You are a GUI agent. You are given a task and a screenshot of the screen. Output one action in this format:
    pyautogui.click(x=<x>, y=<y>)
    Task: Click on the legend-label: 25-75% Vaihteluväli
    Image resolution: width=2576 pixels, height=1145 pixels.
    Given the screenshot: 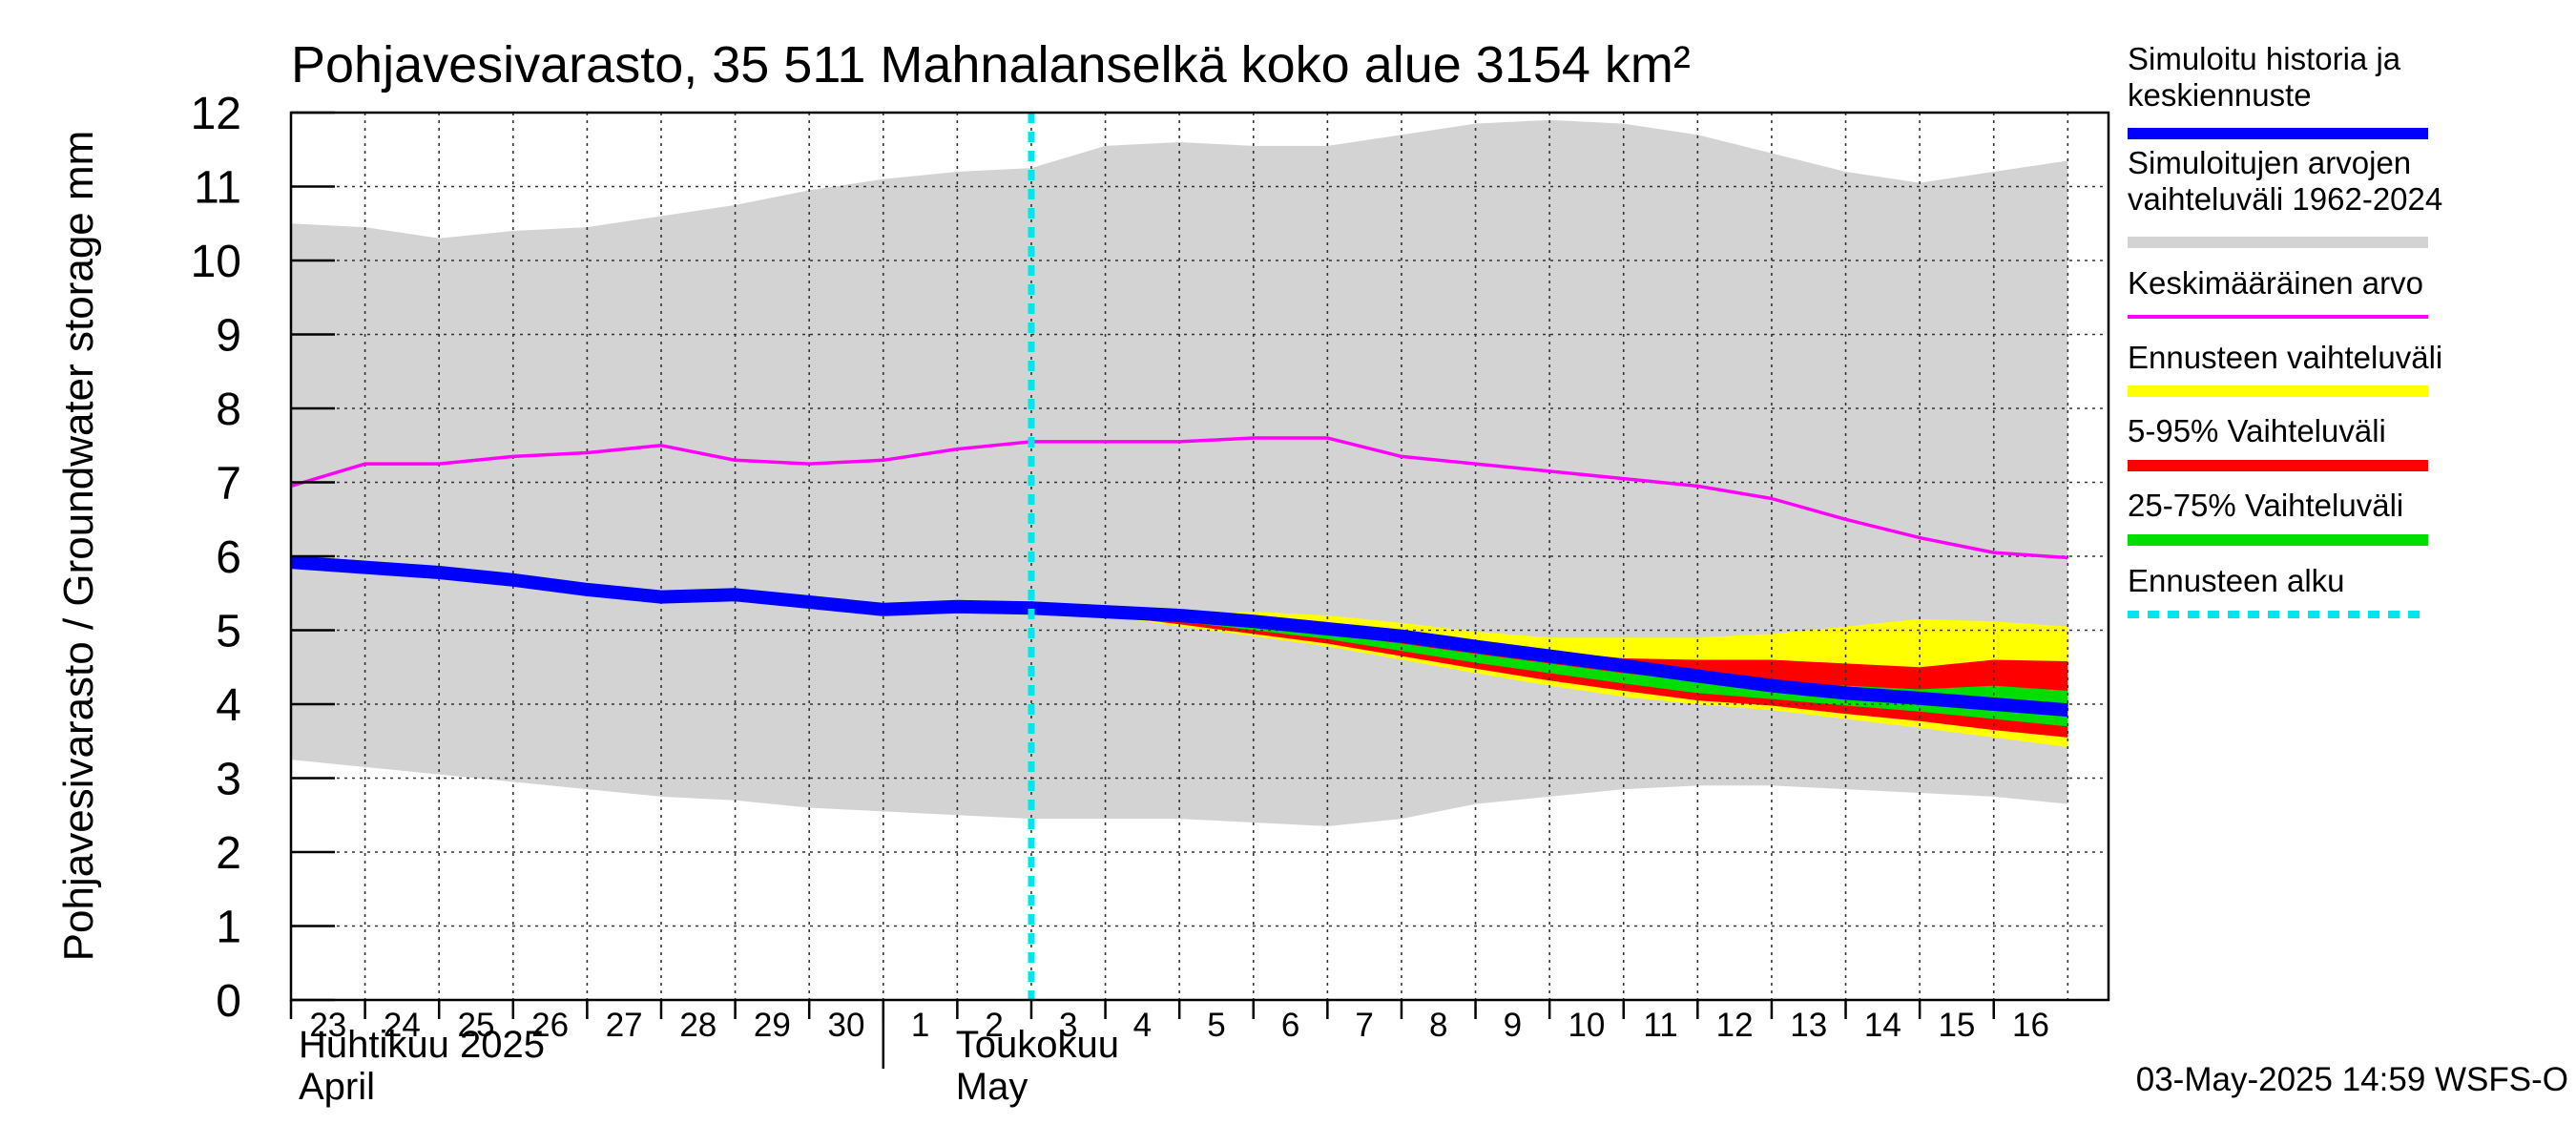 What is the action you would take?
    pyautogui.click(x=2265, y=506)
    